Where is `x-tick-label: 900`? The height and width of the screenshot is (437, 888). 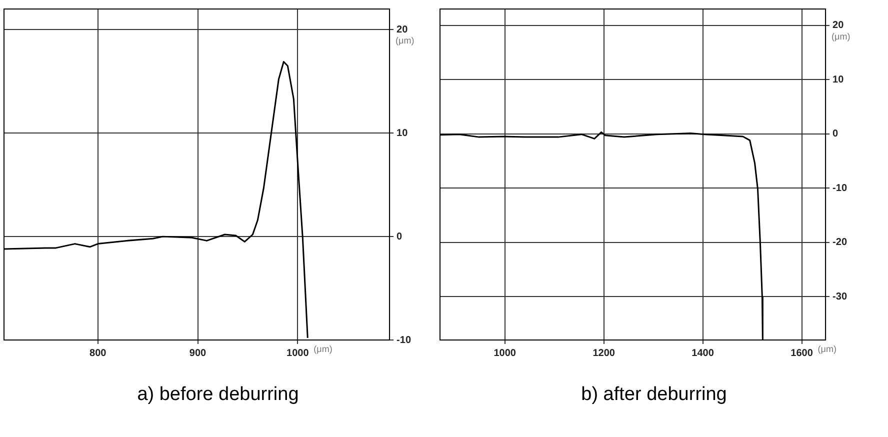
x-tick-label: 900 is located at coordinates (198, 353).